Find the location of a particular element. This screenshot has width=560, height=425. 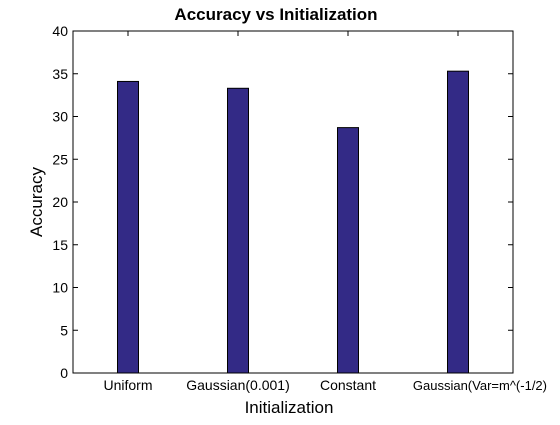

y-tick-label: 10 is located at coordinates (60, 288).